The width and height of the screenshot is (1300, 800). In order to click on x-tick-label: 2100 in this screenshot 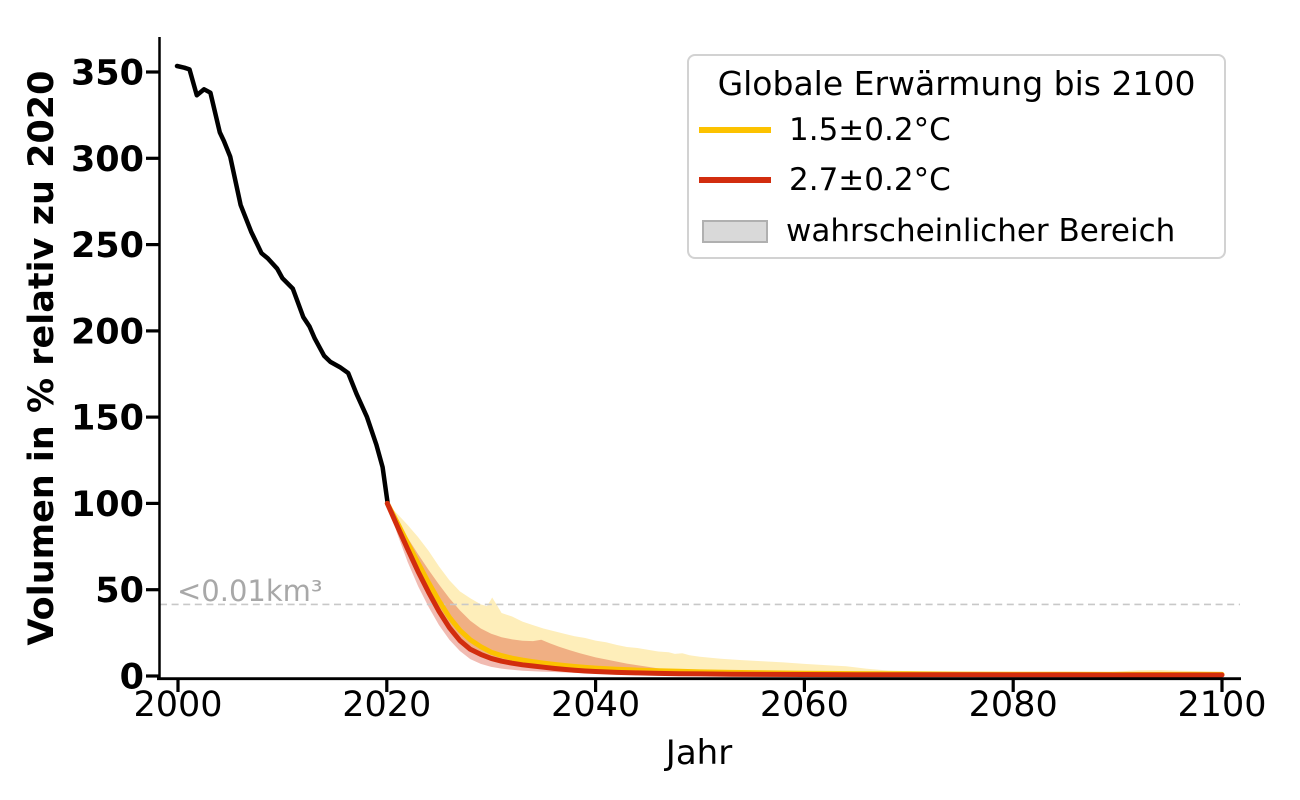, I will do `click(1221, 705)`.